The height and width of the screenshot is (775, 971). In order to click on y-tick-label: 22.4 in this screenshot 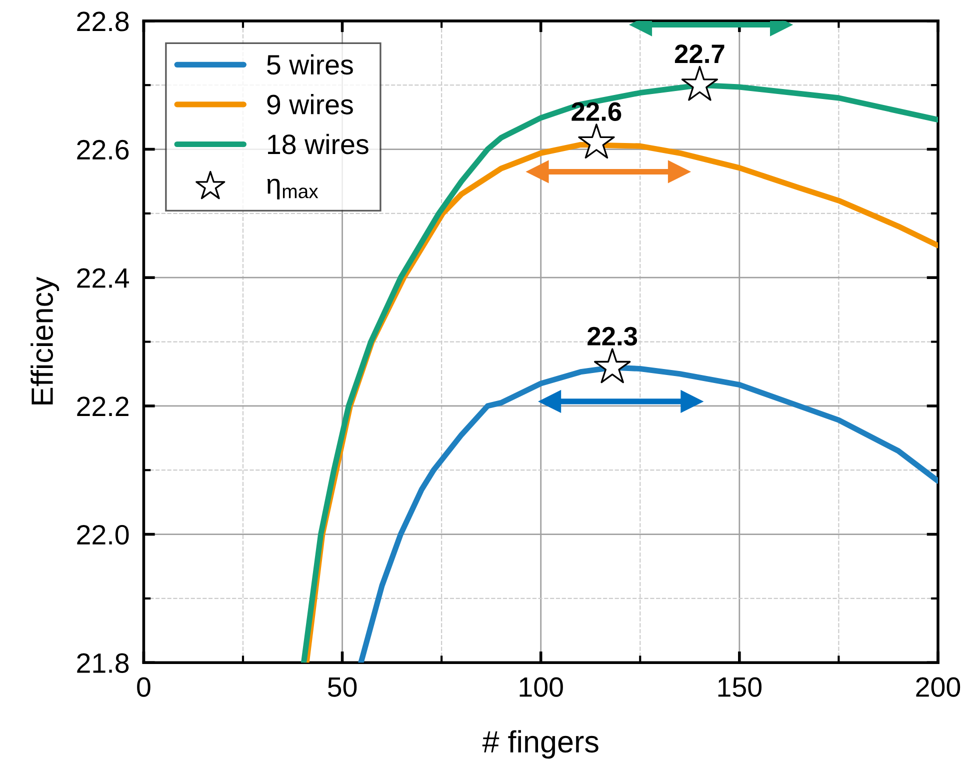, I will do `click(103, 278)`.